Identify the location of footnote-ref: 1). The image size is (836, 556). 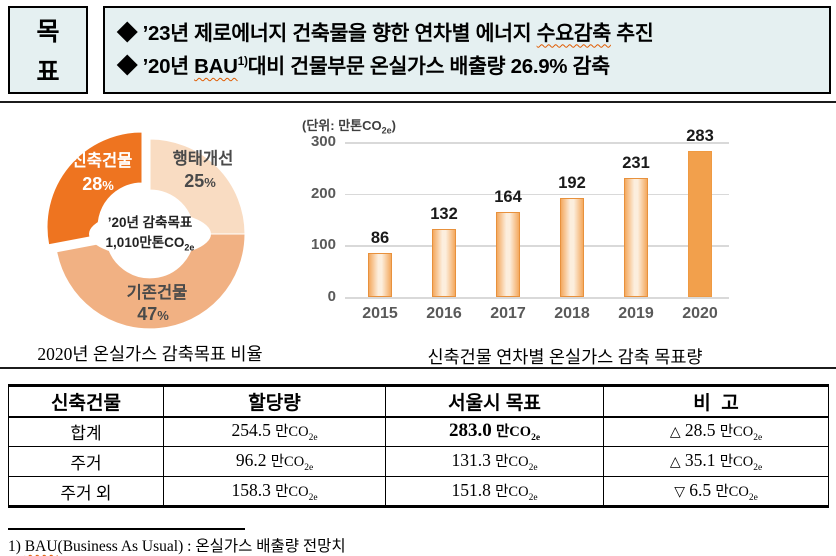
(242, 60).